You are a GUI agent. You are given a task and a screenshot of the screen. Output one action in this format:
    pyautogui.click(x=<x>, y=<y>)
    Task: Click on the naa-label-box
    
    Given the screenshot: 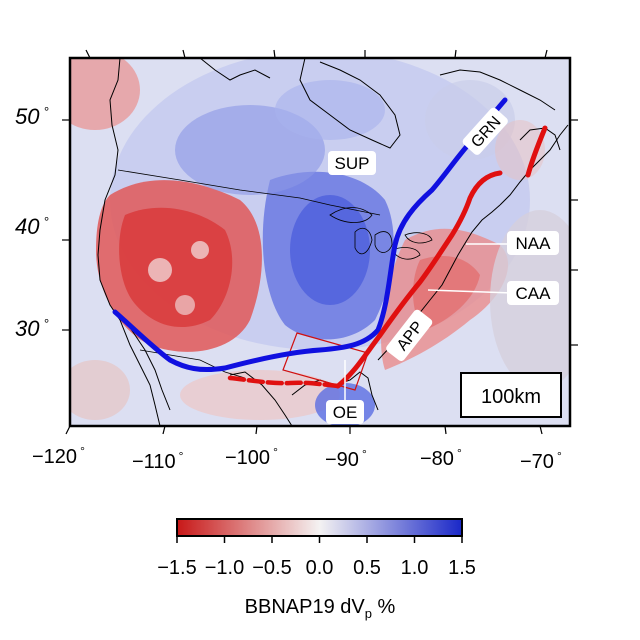 What is the action you would take?
    pyautogui.click(x=533, y=243)
    